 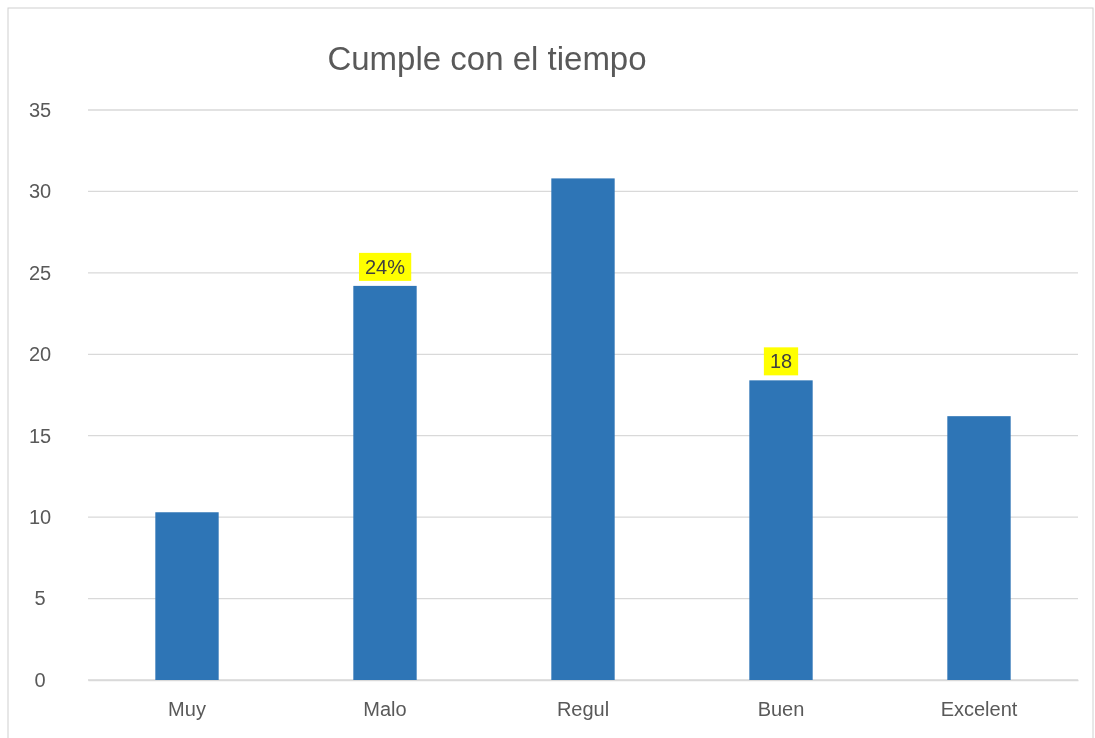 I want to click on x-tick-label: Excelent, so click(x=979, y=709).